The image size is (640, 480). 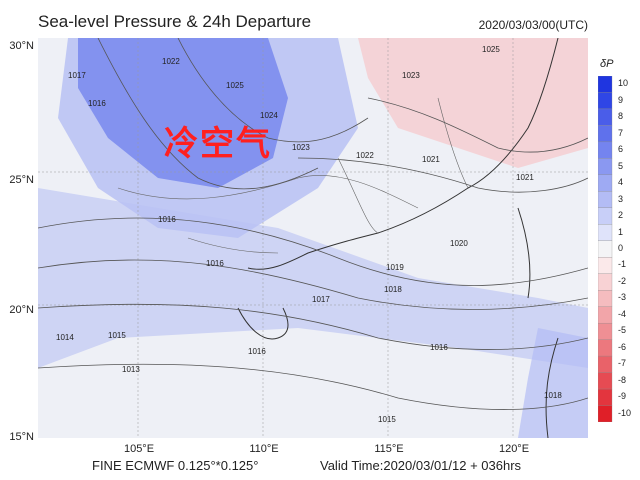 I want to click on isobar-label-1023: 1023, so click(x=301, y=147).